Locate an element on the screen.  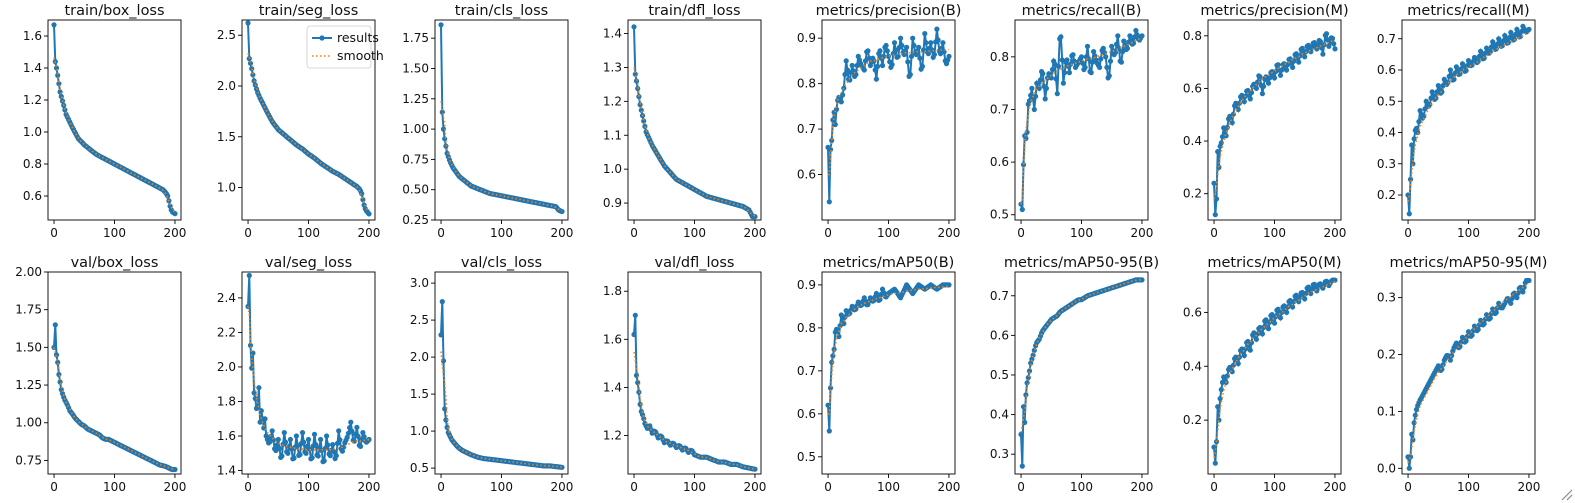
y-tick-label: 1.8 is located at coordinates (226, 401).